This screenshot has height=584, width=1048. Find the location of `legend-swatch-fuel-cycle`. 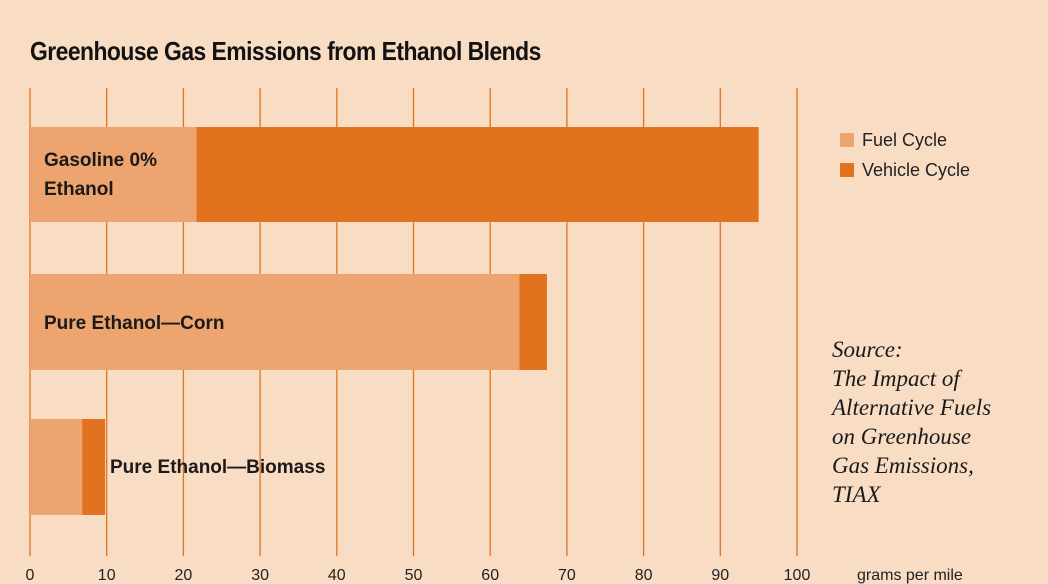

legend-swatch-fuel-cycle is located at coordinates (847, 140).